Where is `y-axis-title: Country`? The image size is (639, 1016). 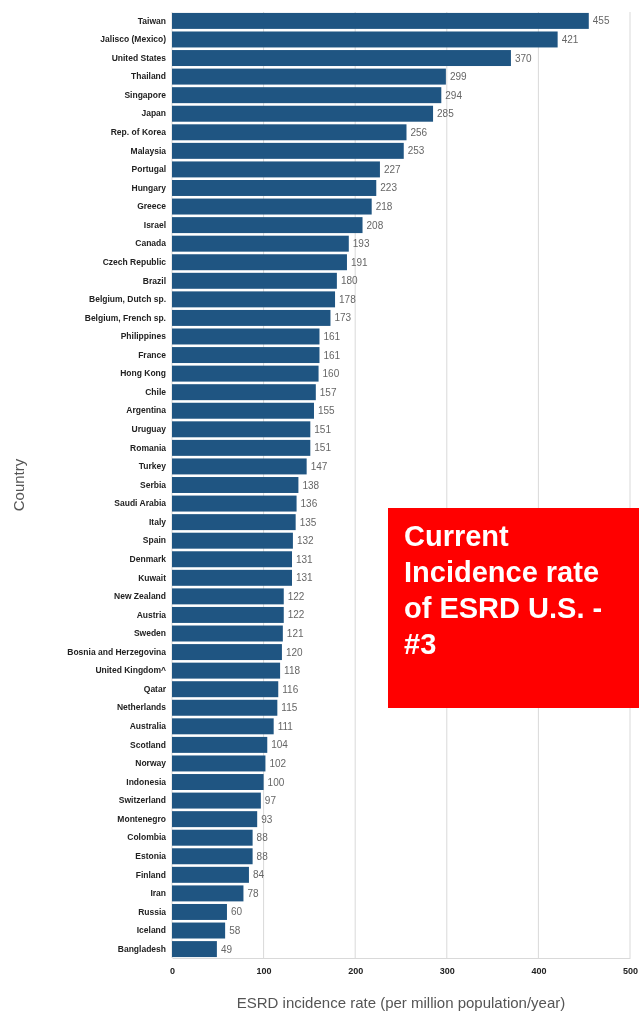
y-axis-title: Country is located at coordinates (18, 485).